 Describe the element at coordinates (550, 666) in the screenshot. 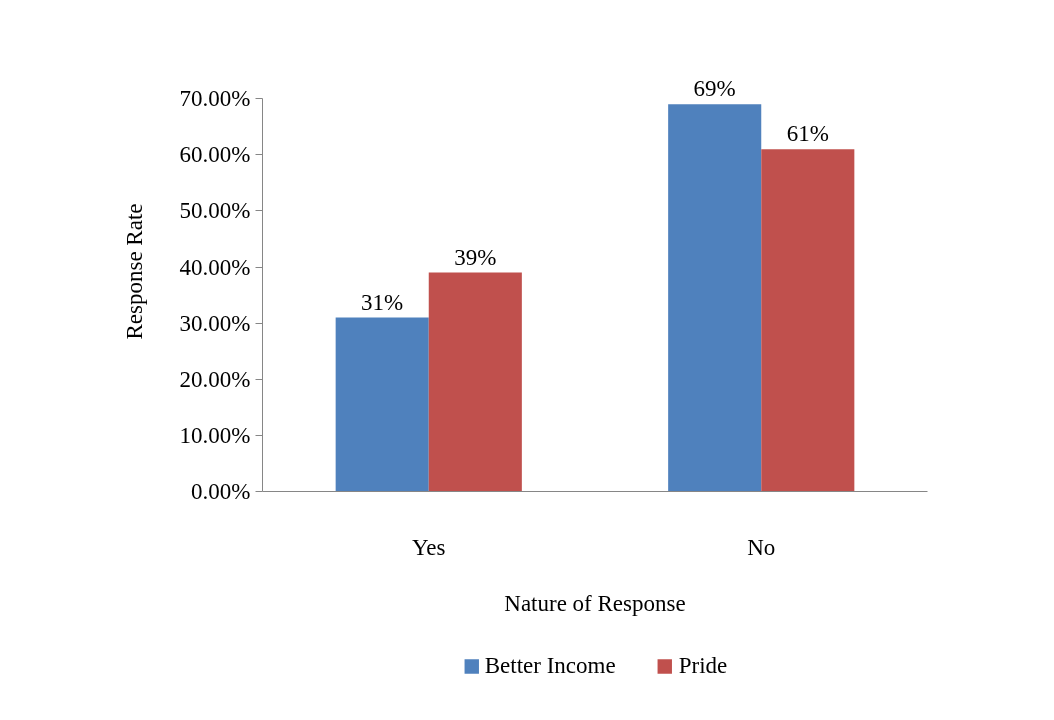

I see `legend-label: Better Income` at that location.